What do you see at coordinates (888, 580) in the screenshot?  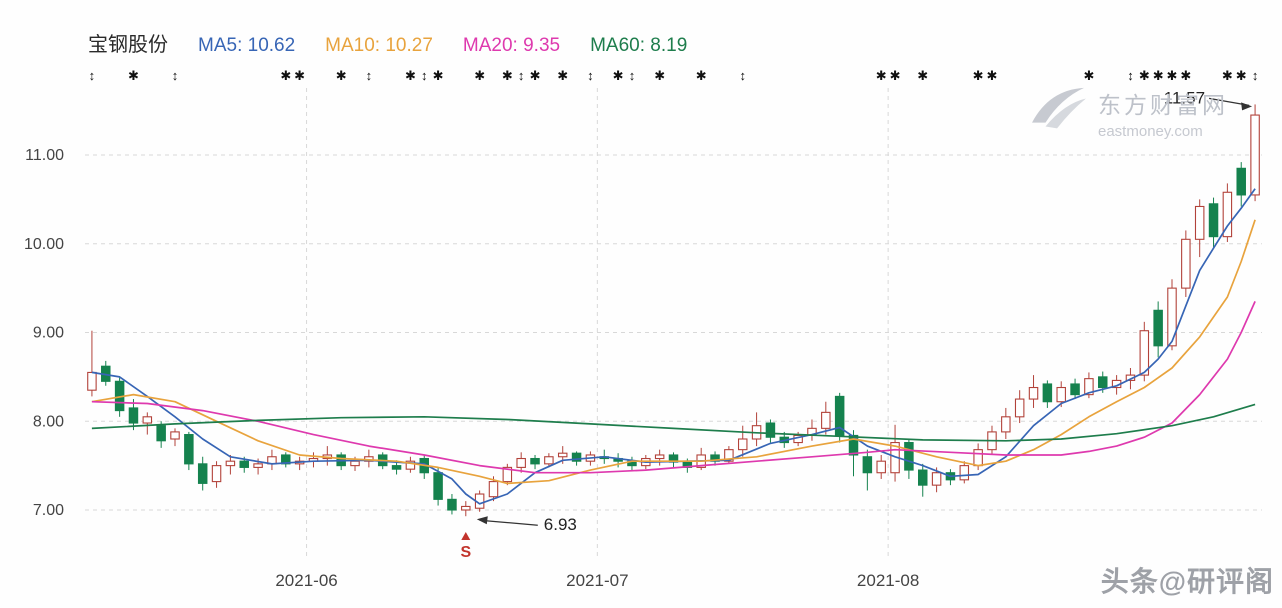 I see `x-axis-tick-label: 2021-08` at bounding box center [888, 580].